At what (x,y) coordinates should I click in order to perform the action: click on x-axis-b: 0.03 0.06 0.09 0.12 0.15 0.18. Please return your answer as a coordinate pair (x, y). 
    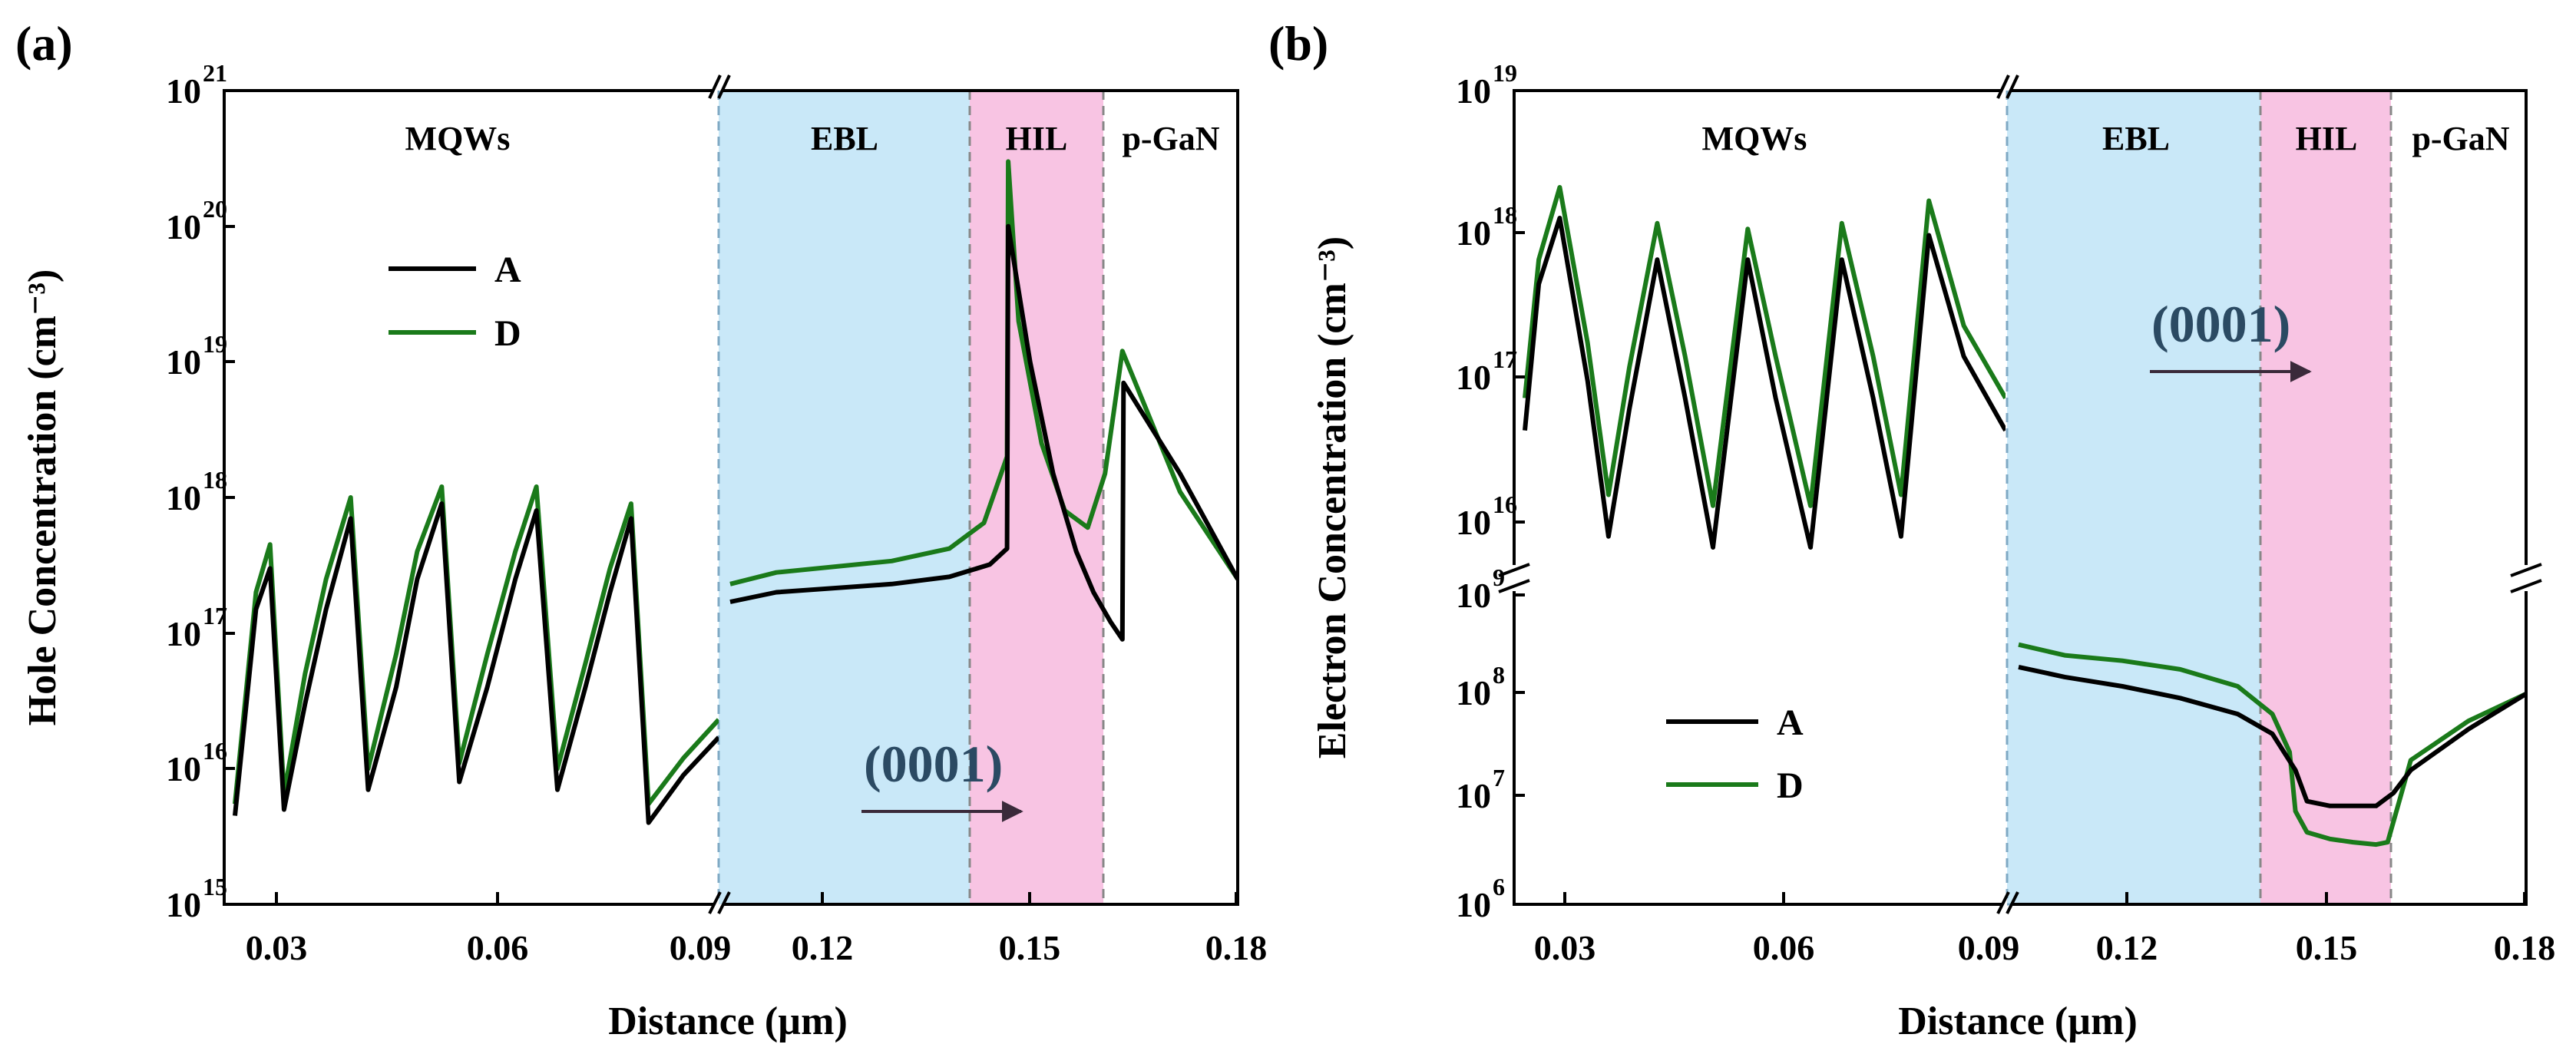
    Looking at the image, I should click on (2045, 929).